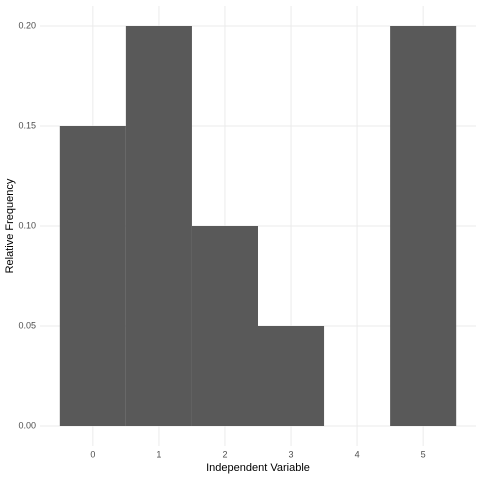 The height and width of the screenshot is (480, 480). What do you see at coordinates (92, 454) in the screenshot?
I see `x-tick-label: 0` at bounding box center [92, 454].